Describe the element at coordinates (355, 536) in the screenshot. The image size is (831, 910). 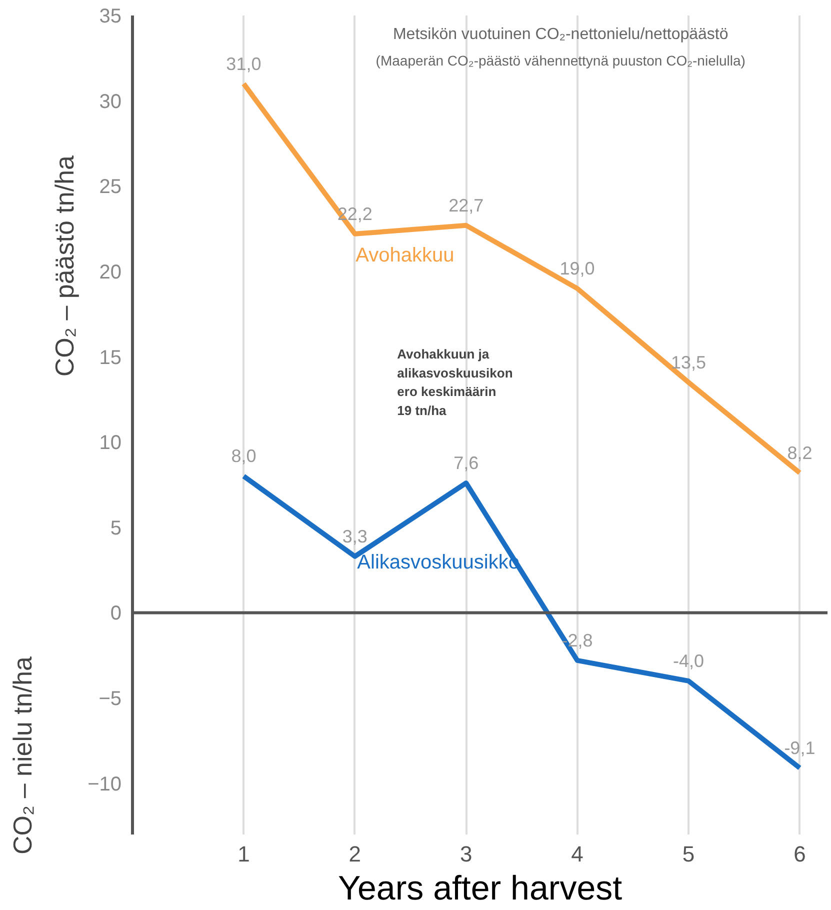
I see `data-label: 3,3` at that location.